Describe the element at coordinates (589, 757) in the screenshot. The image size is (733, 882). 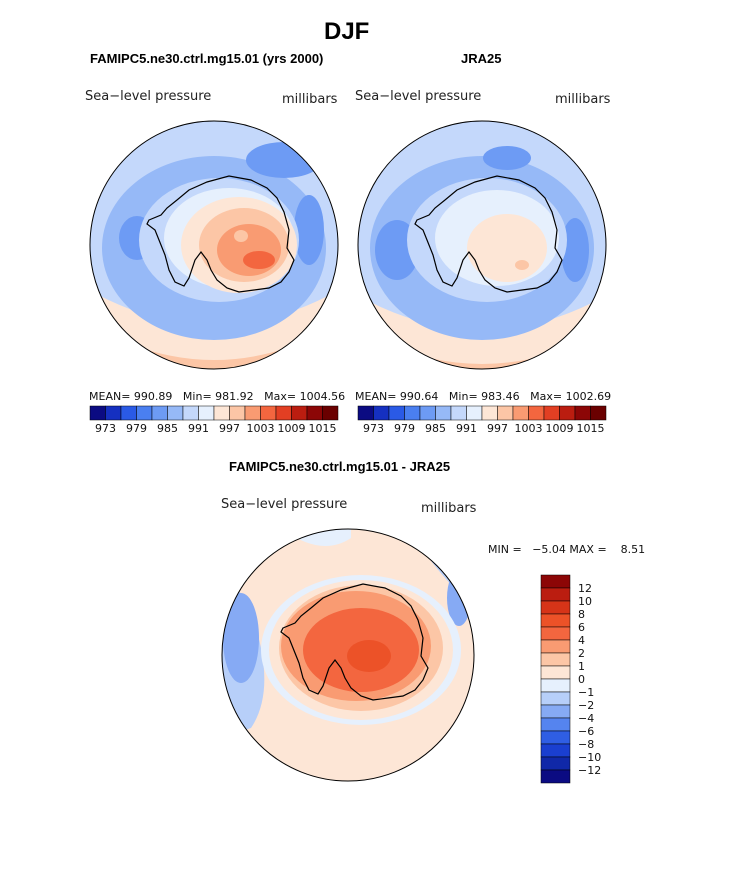
I see `colorbar-tick-label: −10` at that location.